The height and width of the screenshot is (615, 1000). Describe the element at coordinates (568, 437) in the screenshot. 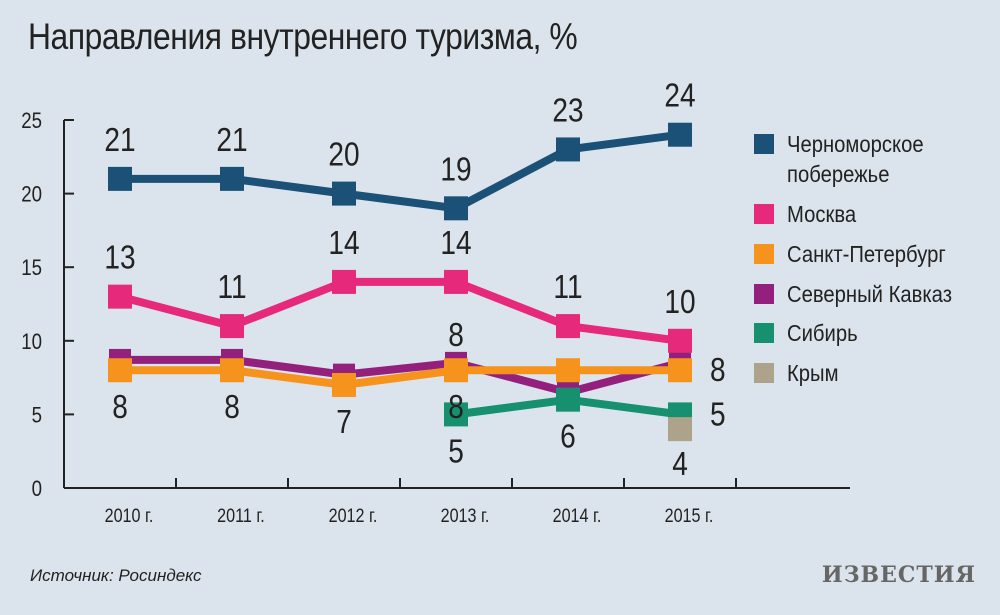

I see `data-label: 6` at that location.